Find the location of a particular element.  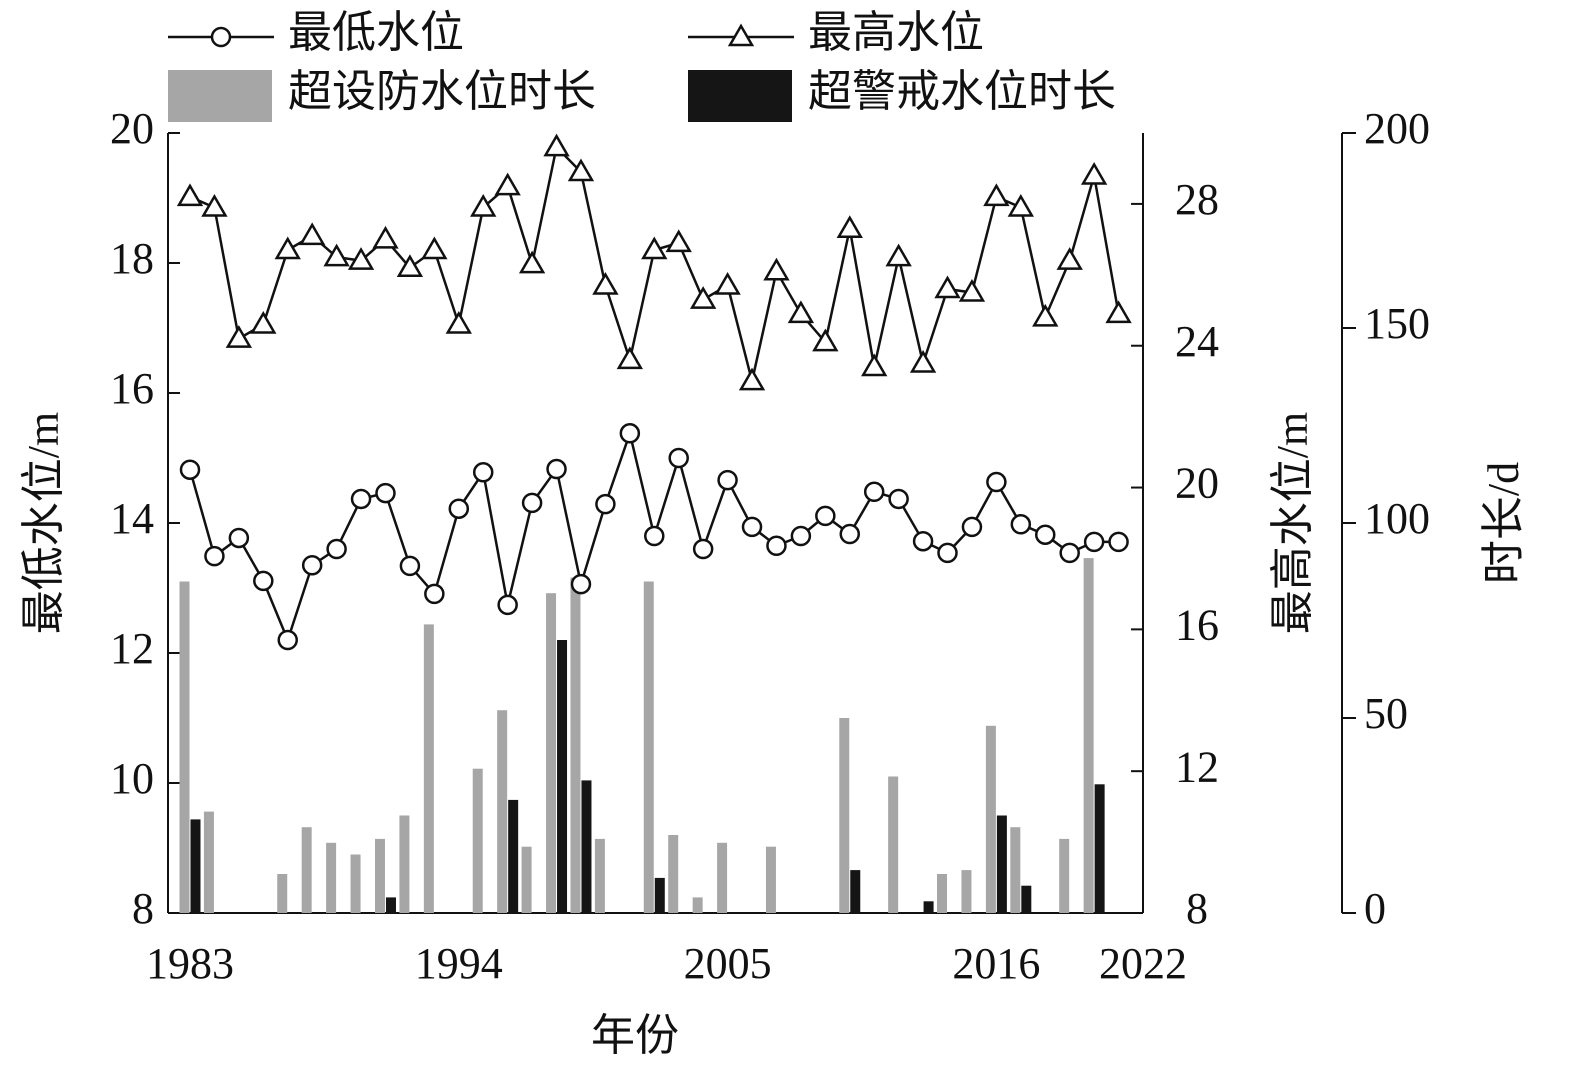

y-tick-label: 14 is located at coordinates (132, 518).